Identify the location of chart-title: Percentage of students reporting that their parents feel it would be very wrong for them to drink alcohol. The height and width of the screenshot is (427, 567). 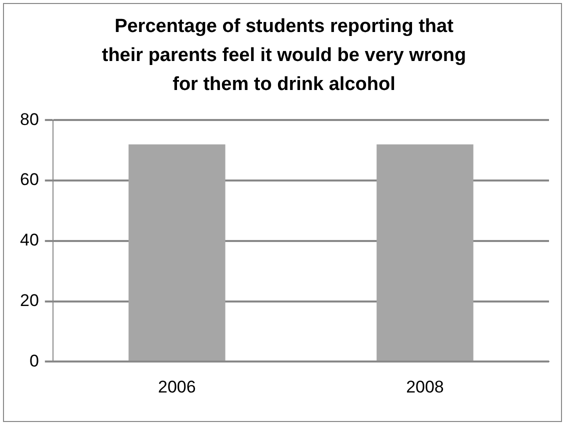
(284, 56).